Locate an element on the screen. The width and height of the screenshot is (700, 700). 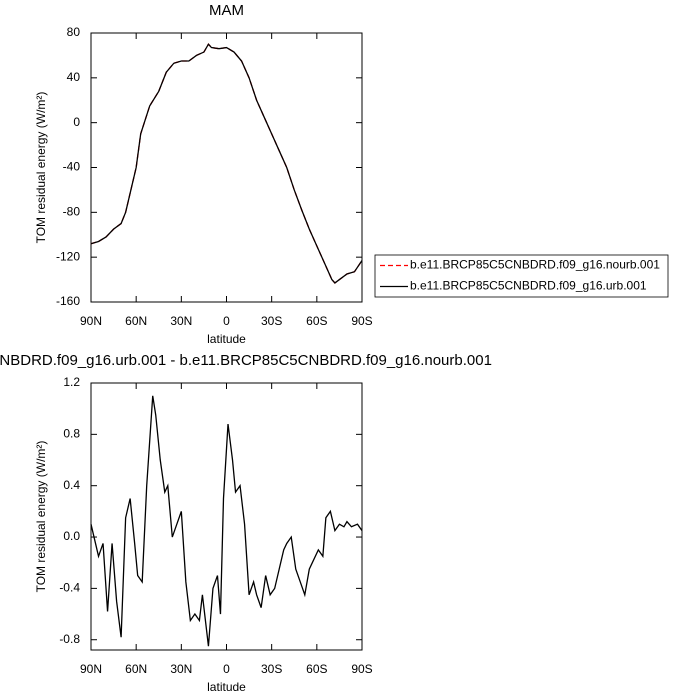
legend-label: b.e11.BRCP85C5CNBDRD.f09_g16.nourb.001 is located at coordinates (535, 265).